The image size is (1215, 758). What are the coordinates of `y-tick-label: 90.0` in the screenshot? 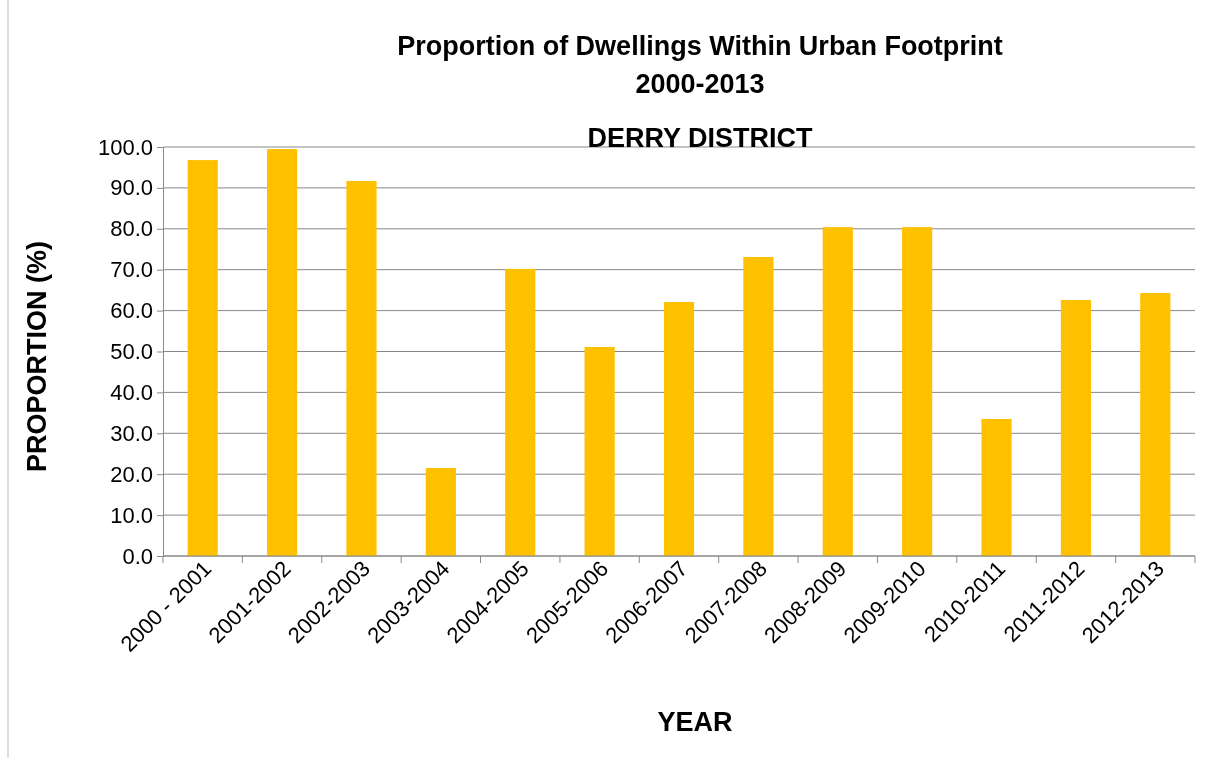 It's located at (131, 188).